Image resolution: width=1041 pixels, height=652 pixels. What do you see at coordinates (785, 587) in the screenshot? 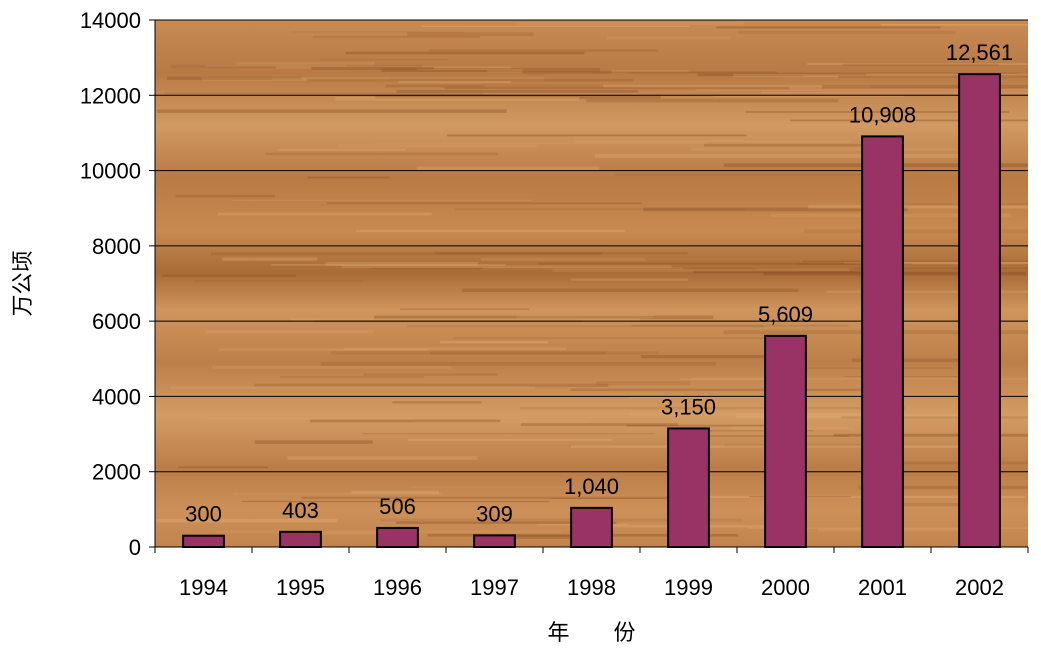
I see `x-tick-label: 2000` at bounding box center [785, 587].